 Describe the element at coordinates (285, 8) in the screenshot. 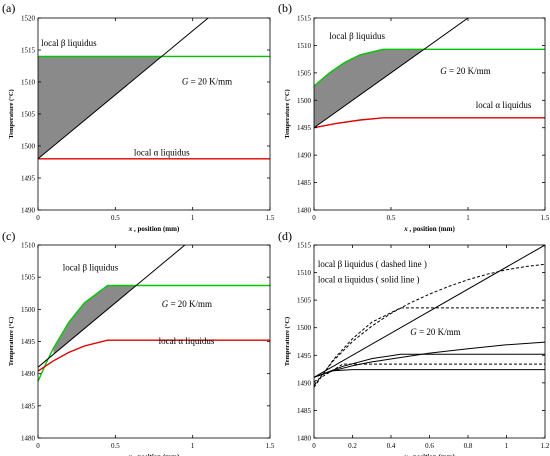

I see `panel-label: (b)` at that location.